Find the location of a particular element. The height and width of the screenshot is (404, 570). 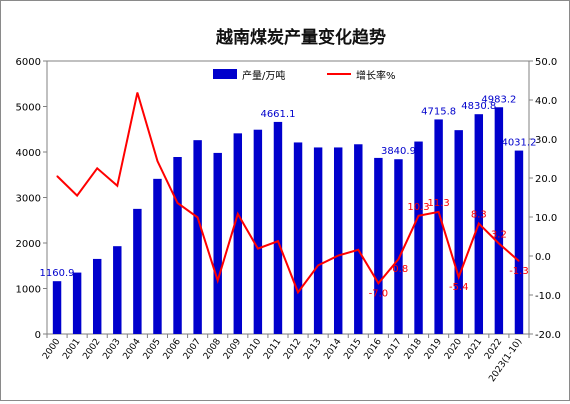

bar-data-label: 3840.9 is located at coordinates (398, 151).